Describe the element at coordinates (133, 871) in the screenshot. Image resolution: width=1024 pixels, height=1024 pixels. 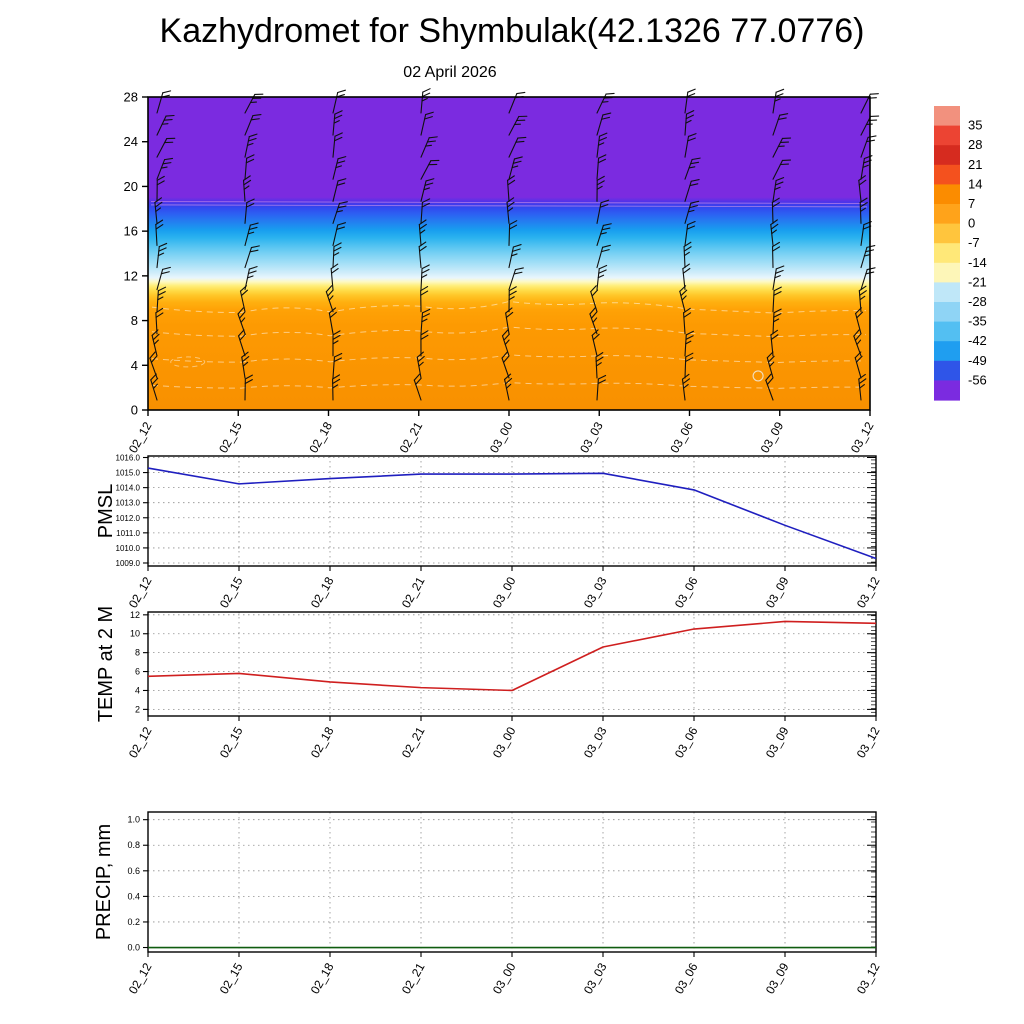
I see `y-tick-label: 0.6` at that location.